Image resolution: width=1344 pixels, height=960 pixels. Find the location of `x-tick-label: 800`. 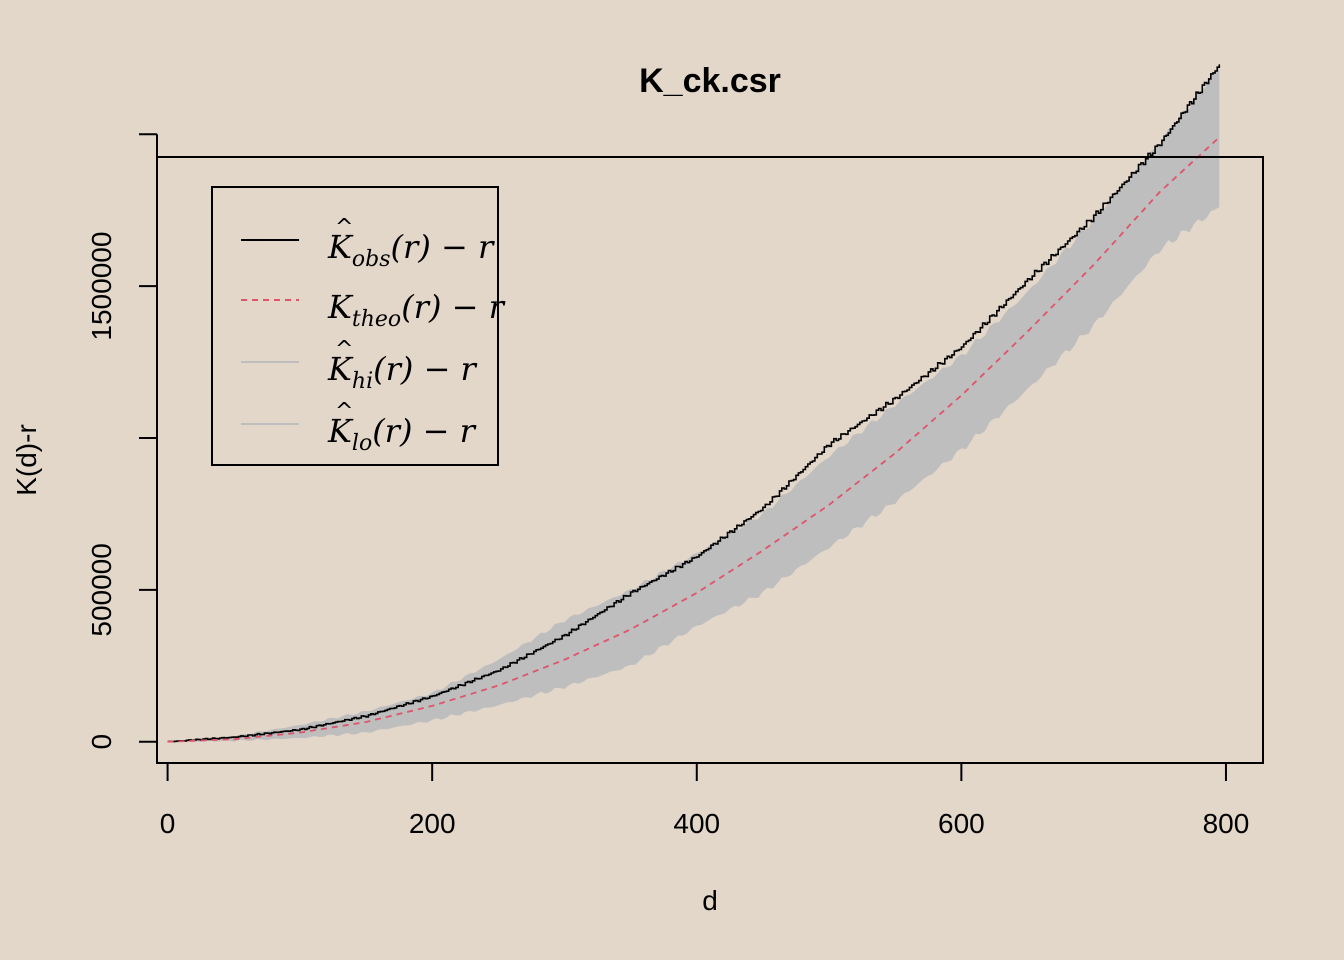

x-tick-label: 800 is located at coordinates (1226, 823).